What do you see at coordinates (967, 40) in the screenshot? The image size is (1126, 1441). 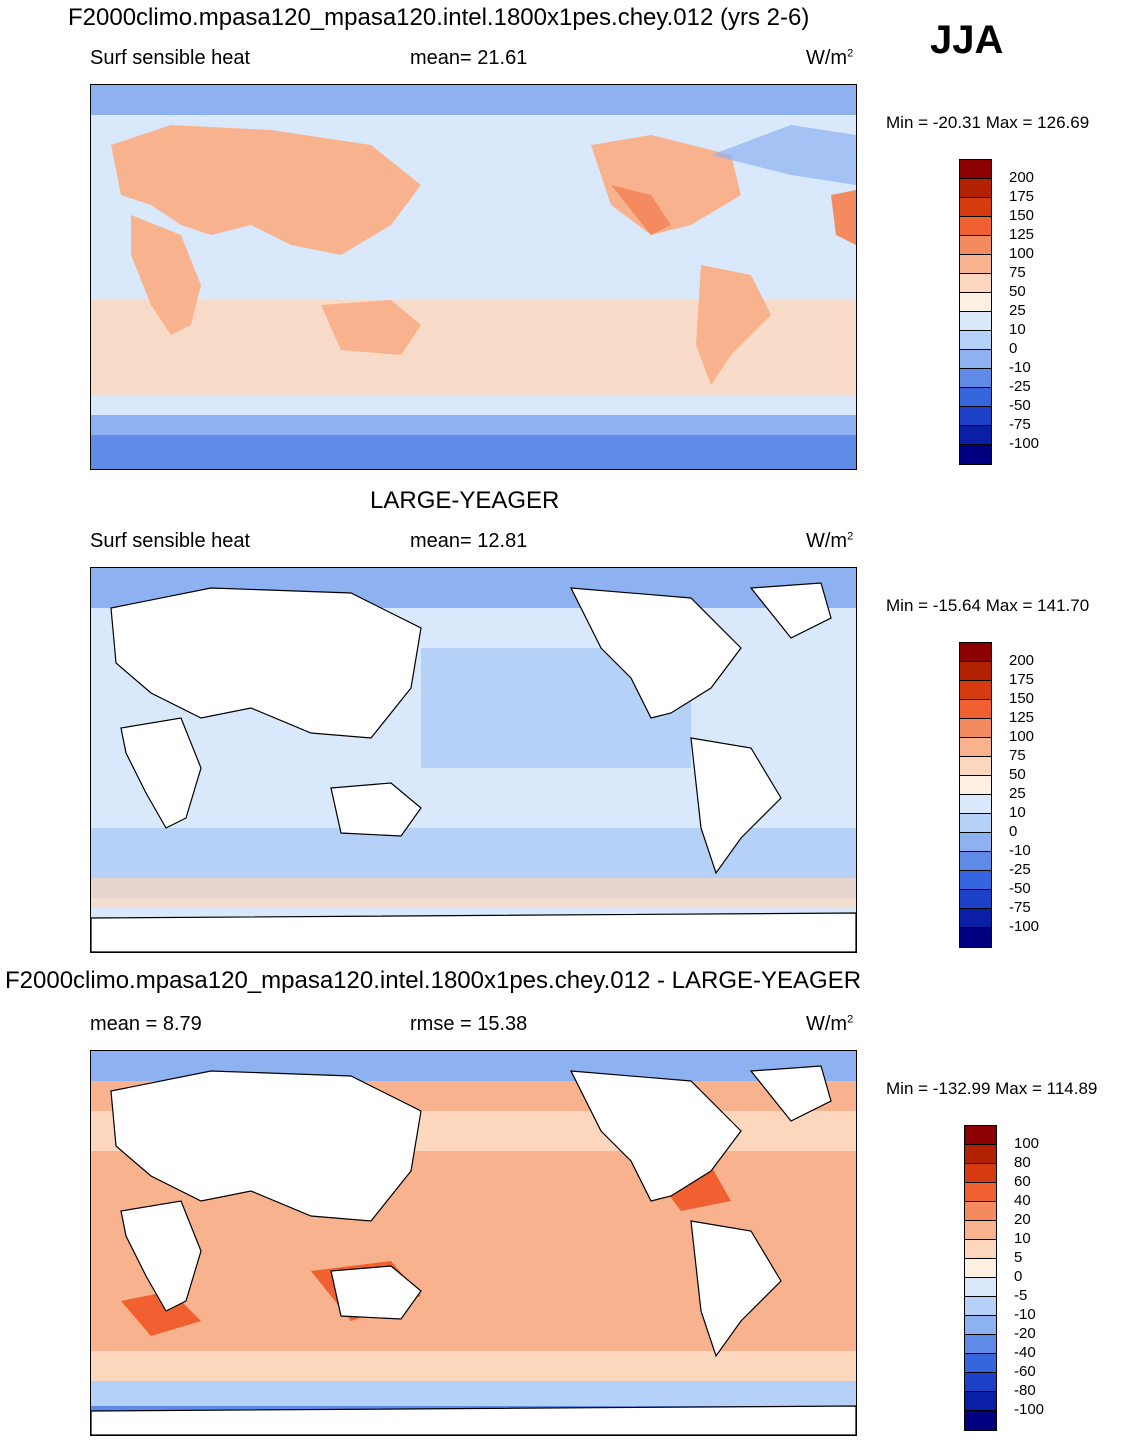 I see `season-label: JJA` at bounding box center [967, 40].